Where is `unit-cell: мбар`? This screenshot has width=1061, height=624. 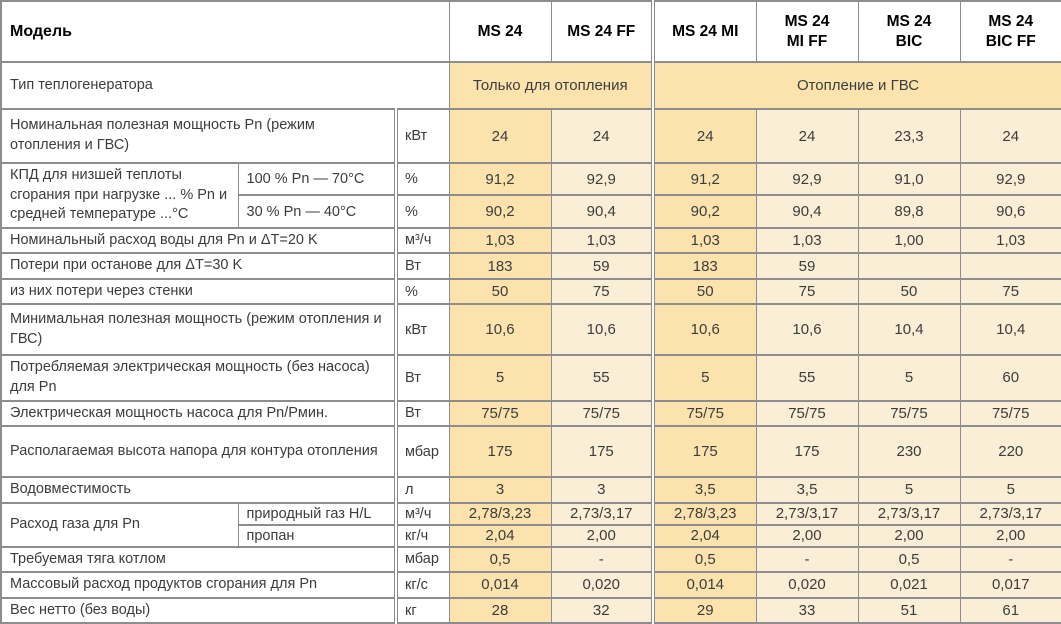
unit-cell: мбар is located at coordinates (422, 559).